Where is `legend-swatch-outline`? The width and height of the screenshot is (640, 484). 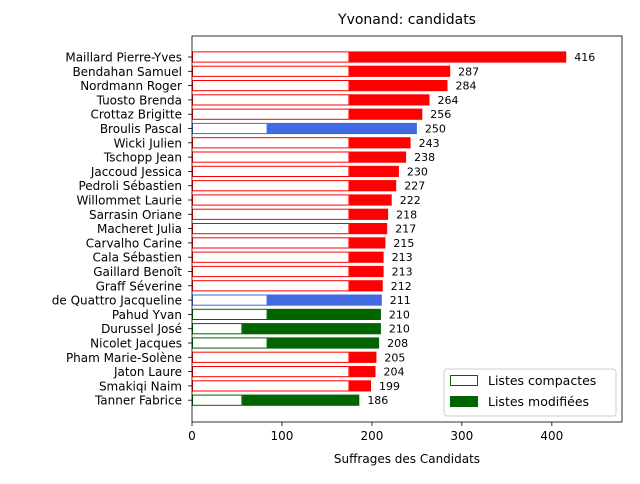 legend-swatch-outline is located at coordinates (464, 380).